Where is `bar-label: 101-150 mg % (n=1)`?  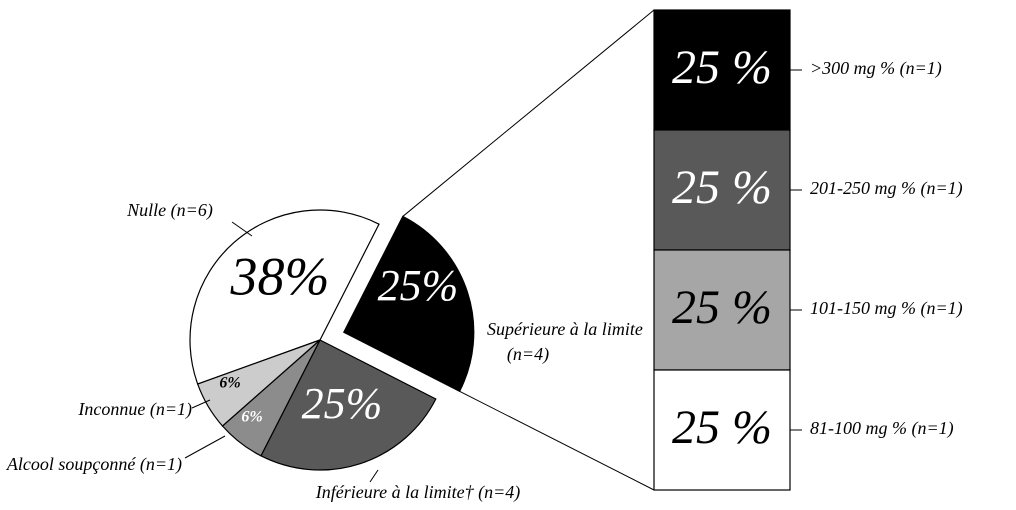
bar-label: 101-150 mg % (n=1) is located at coordinates (886, 308).